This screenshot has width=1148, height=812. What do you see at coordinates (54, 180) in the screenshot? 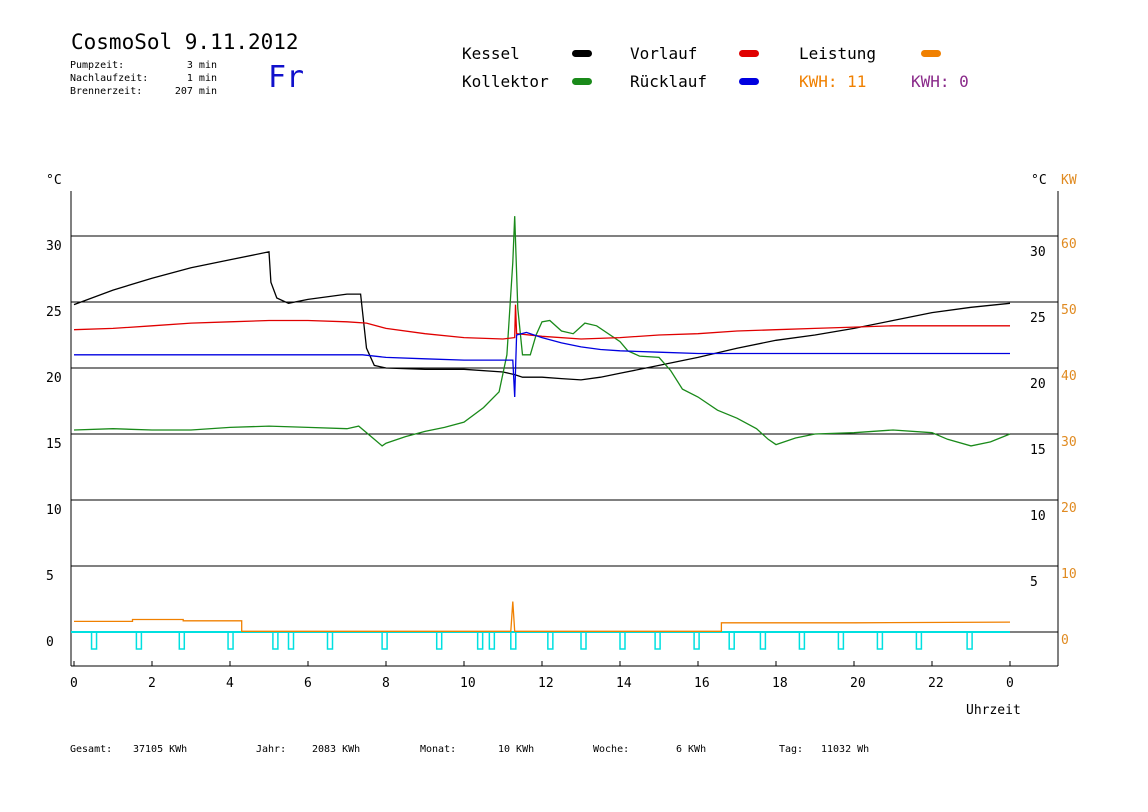
I see `y-axis-unit-left: °C` at bounding box center [54, 180].